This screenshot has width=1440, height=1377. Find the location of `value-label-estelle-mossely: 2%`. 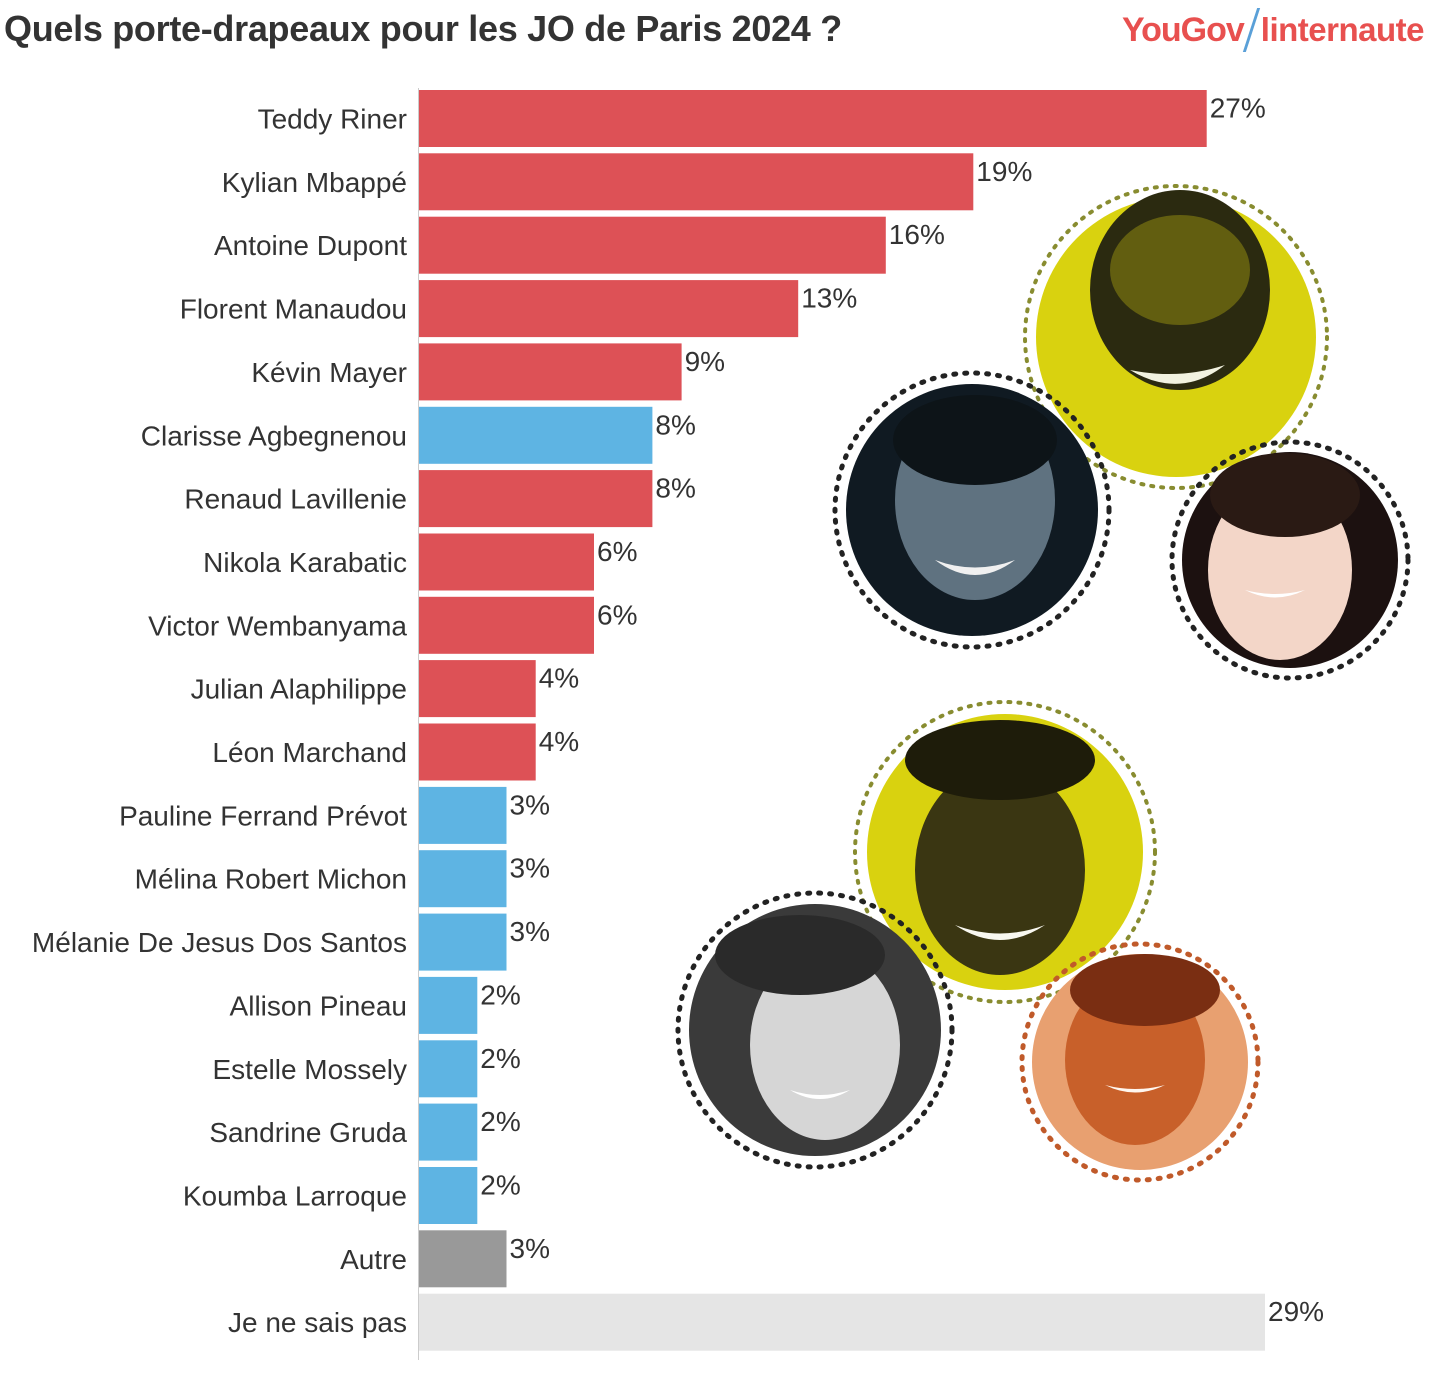

value-label-estelle-mossely: 2% is located at coordinates (500, 1058).